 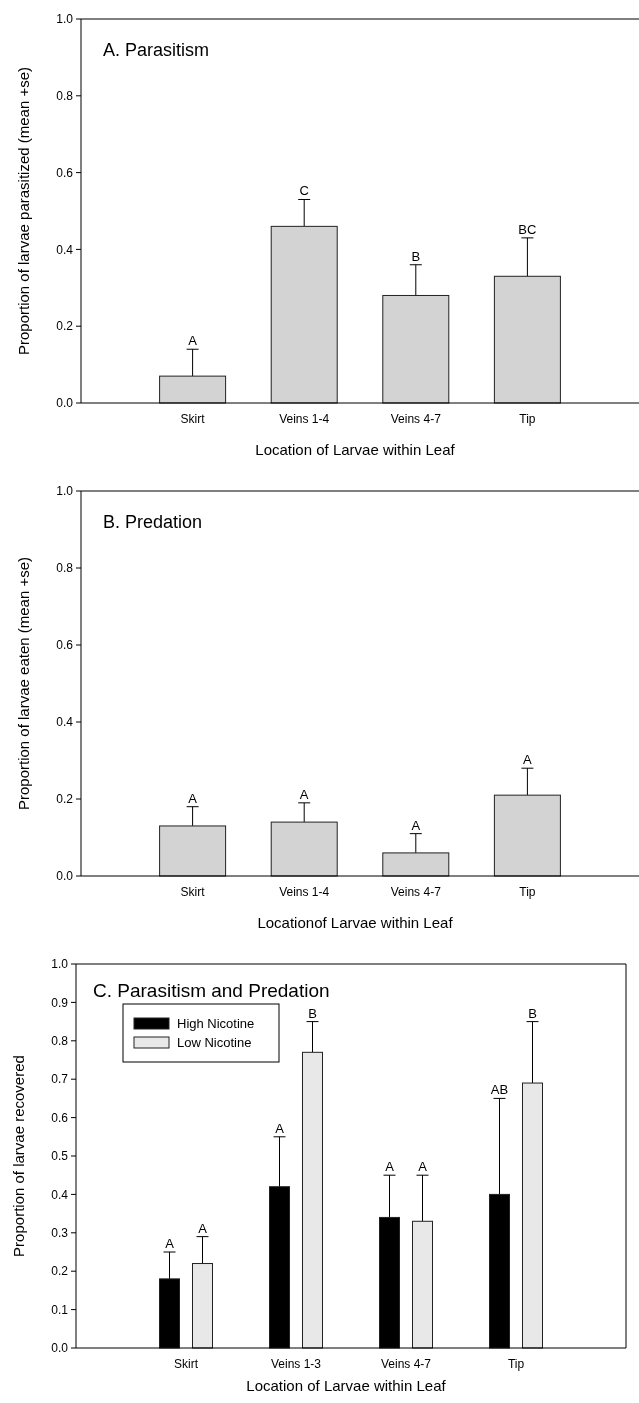 What do you see at coordinates (60, 1156) in the screenshot?
I see `y-tick-label: 0.5` at bounding box center [60, 1156].